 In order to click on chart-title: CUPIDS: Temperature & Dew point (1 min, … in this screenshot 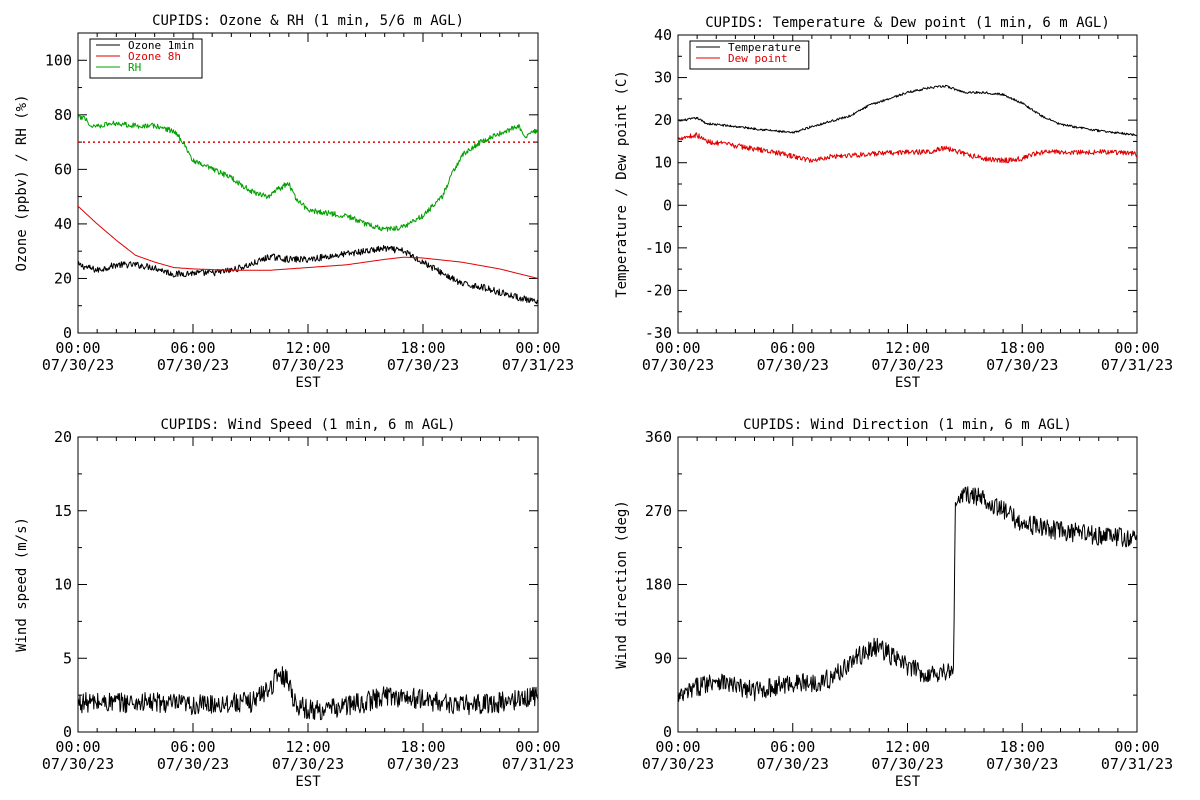, I will do `click(907, 23)`.